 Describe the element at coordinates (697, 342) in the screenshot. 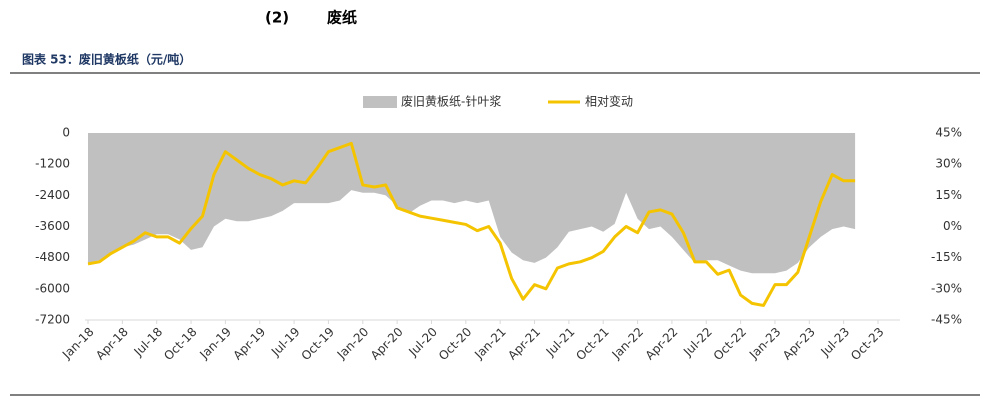

I see `x-tick-label: Jul-22` at that location.